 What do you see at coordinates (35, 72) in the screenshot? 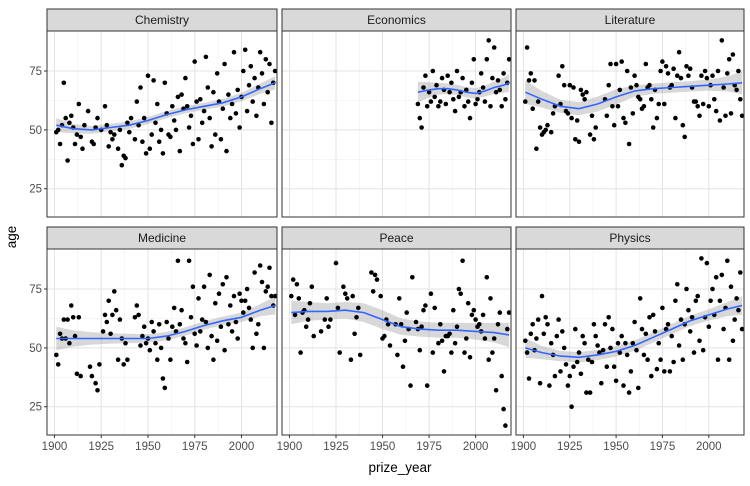
I see `y-tick-label: 75` at bounding box center [35, 72].